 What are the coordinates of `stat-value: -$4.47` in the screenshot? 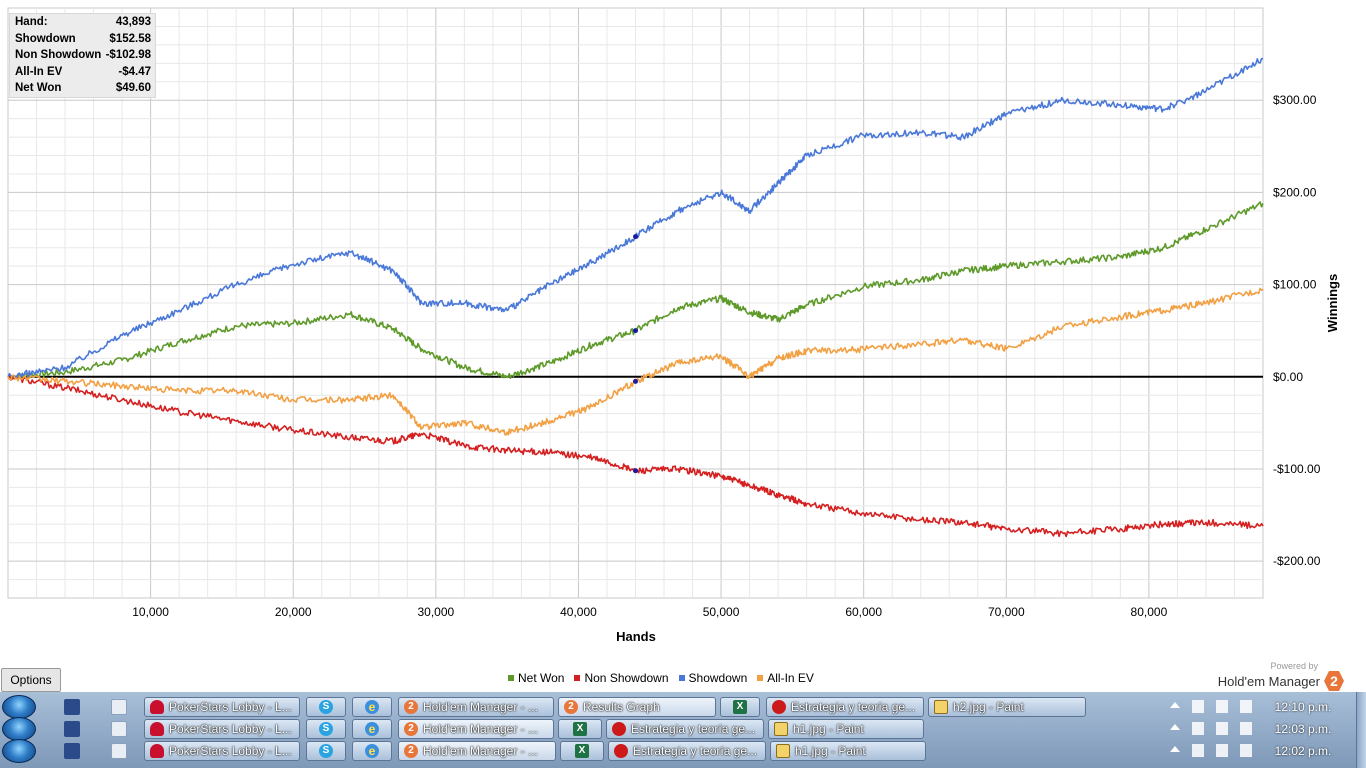 It's located at (134, 71).